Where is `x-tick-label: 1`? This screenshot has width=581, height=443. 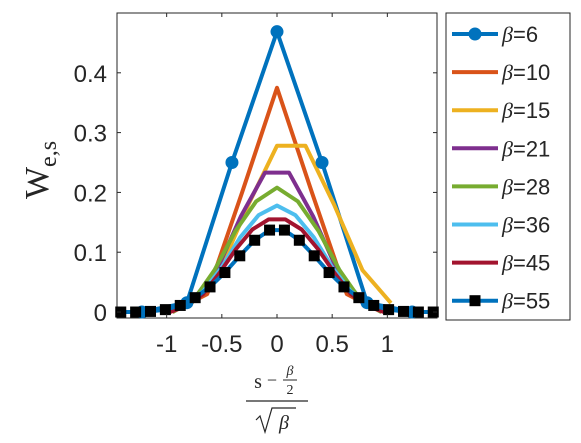
x-tick-label: 1 is located at coordinates (387, 344).